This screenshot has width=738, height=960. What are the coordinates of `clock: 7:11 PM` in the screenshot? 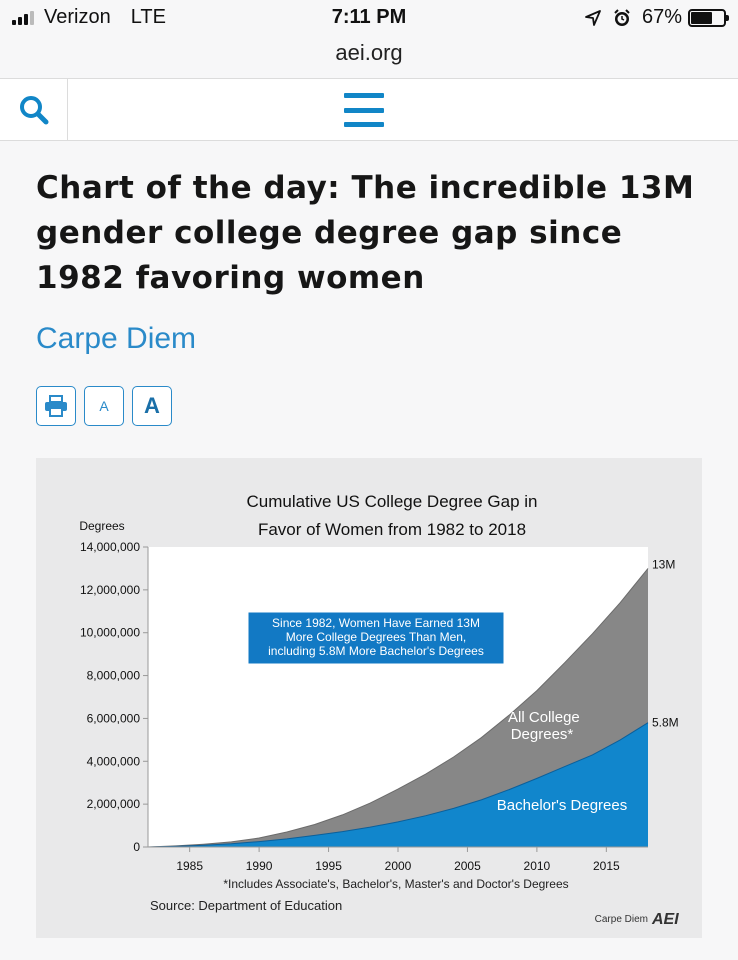 It's located at (369, 17).